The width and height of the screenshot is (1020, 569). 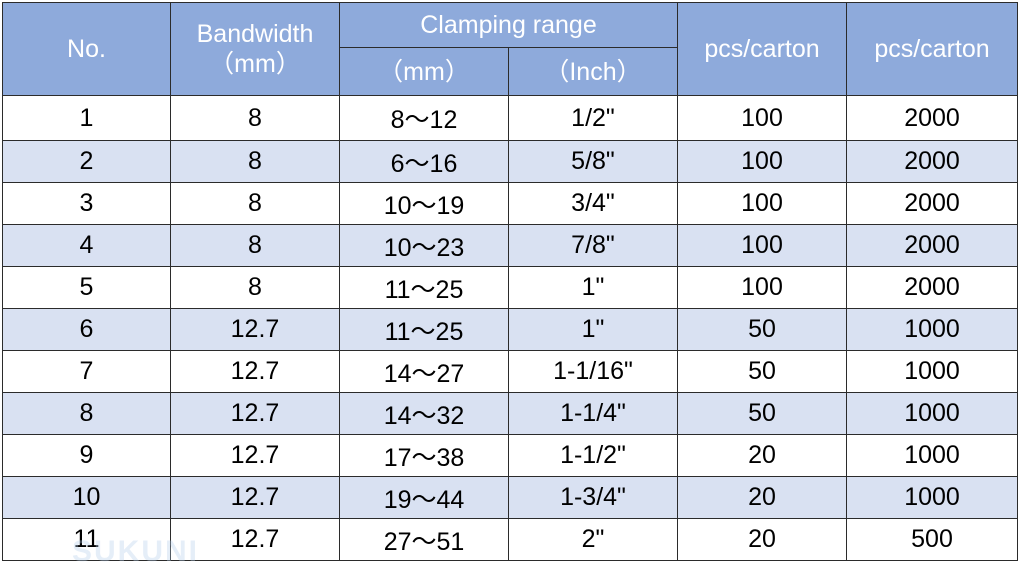 I want to click on cell-clamping-inch: 1/2", so click(x=593, y=118).